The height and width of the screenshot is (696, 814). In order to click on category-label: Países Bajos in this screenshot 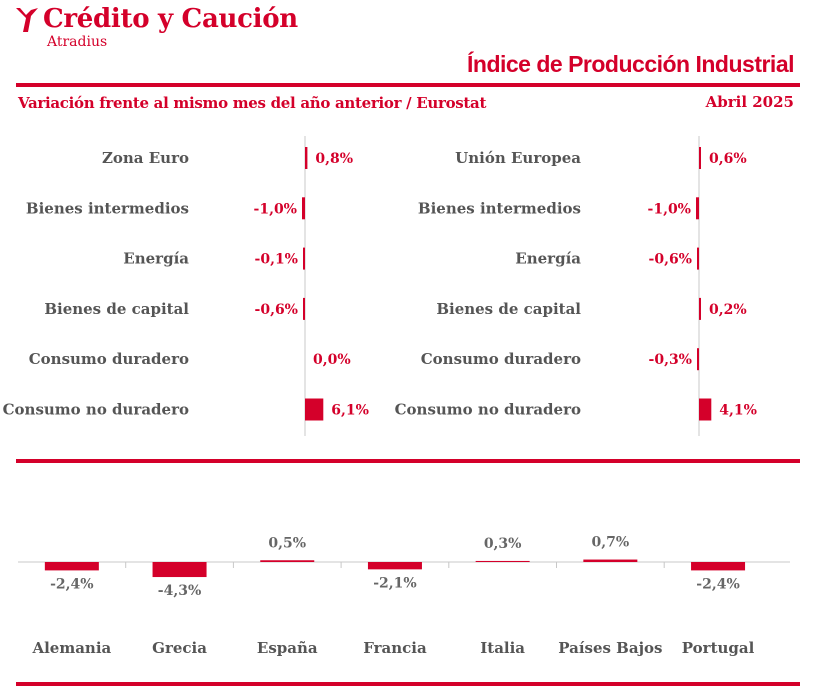, I will do `click(610, 648)`.